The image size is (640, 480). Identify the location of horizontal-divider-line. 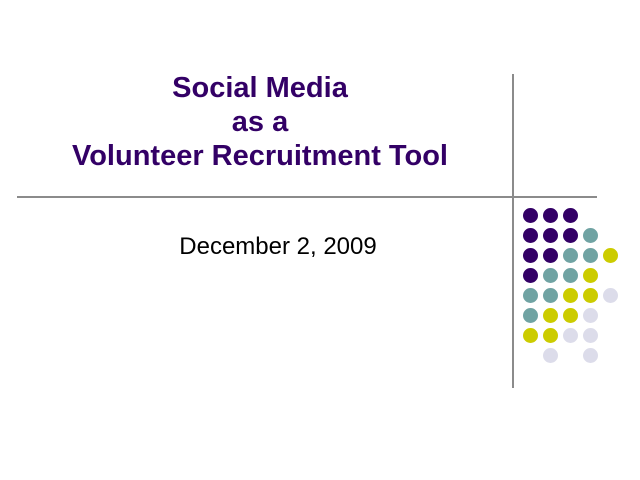
(307, 197).